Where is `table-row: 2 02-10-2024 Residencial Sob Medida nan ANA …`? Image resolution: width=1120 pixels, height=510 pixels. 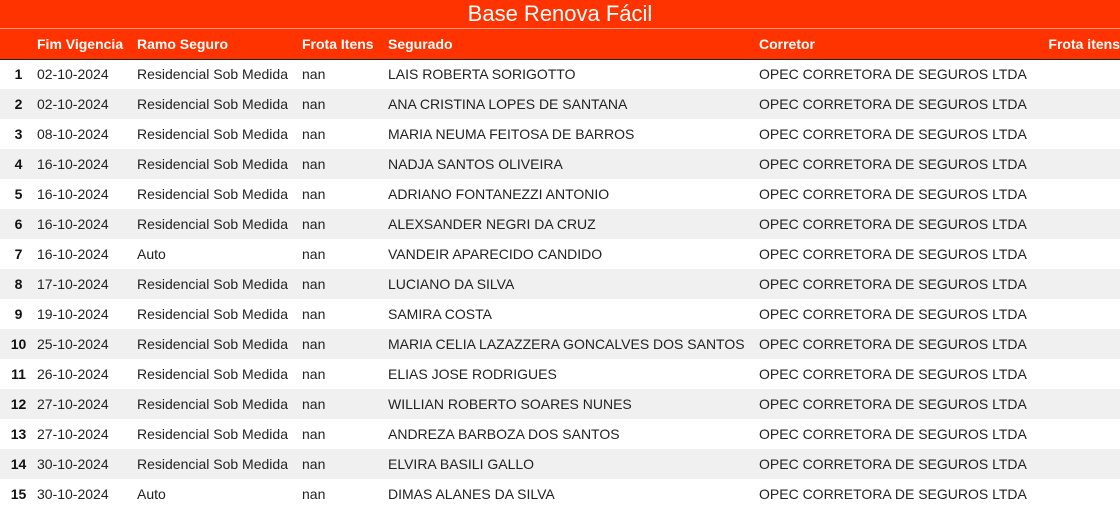 table-row: 2 02-10-2024 Residencial Sob Medida nan ANA … is located at coordinates (560, 104).